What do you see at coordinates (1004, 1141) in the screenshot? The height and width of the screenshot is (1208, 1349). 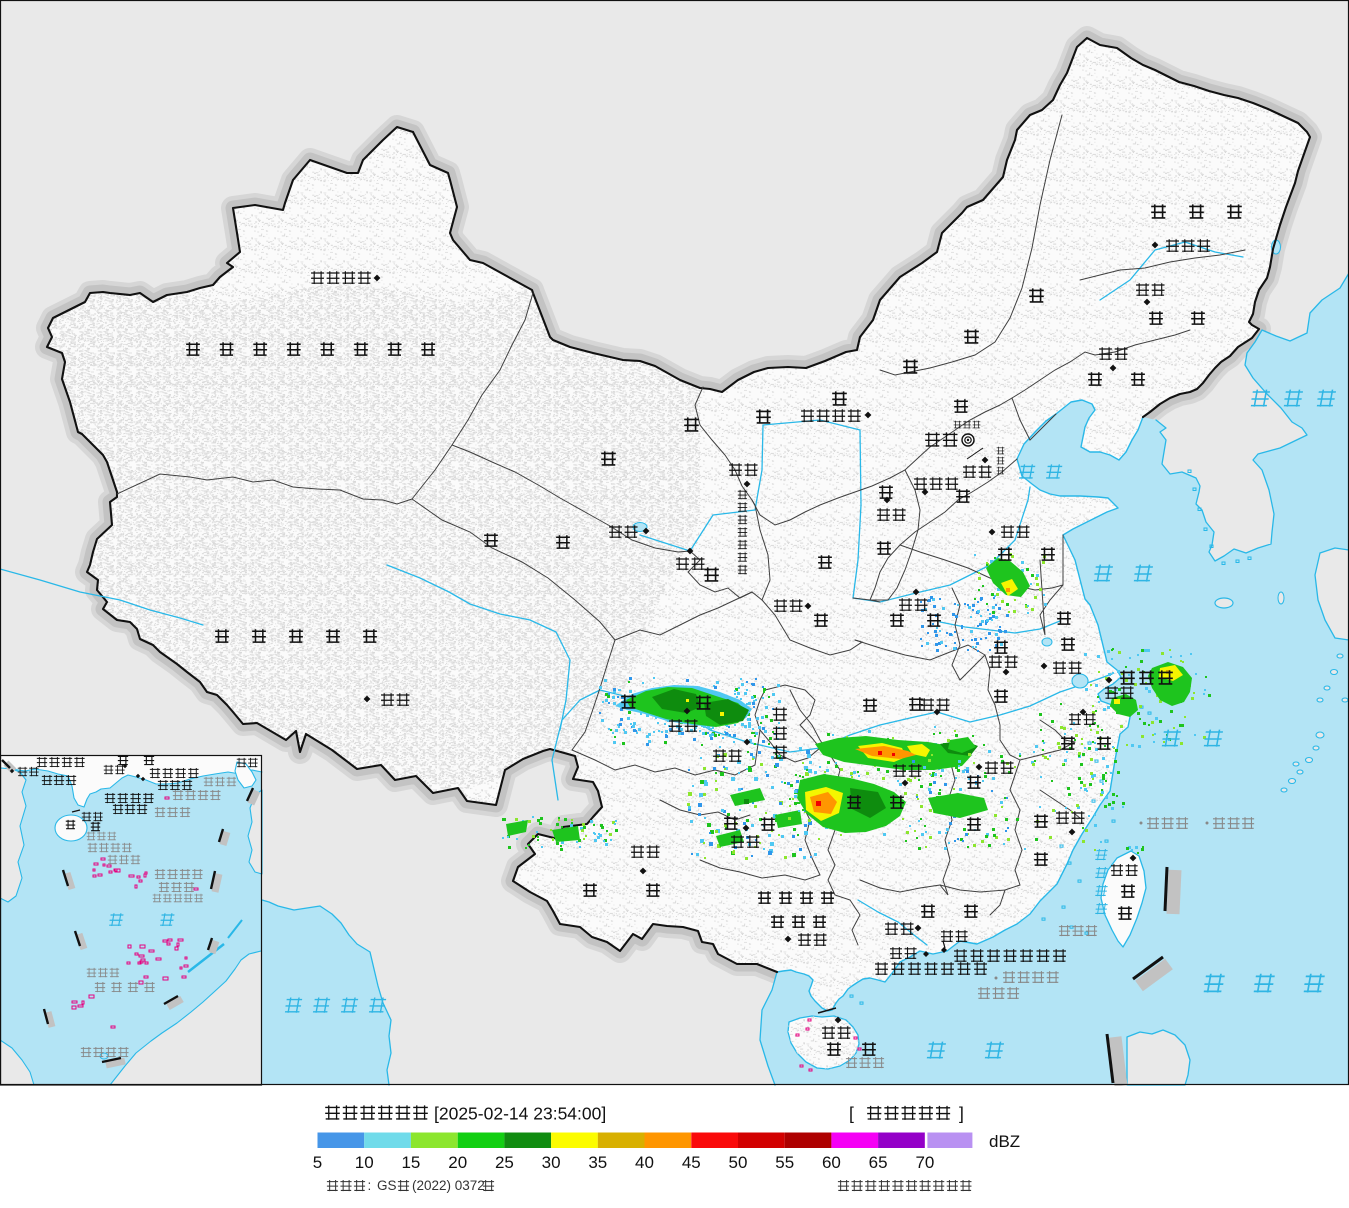 I see `svg-text: dBZ` at bounding box center [1004, 1141].